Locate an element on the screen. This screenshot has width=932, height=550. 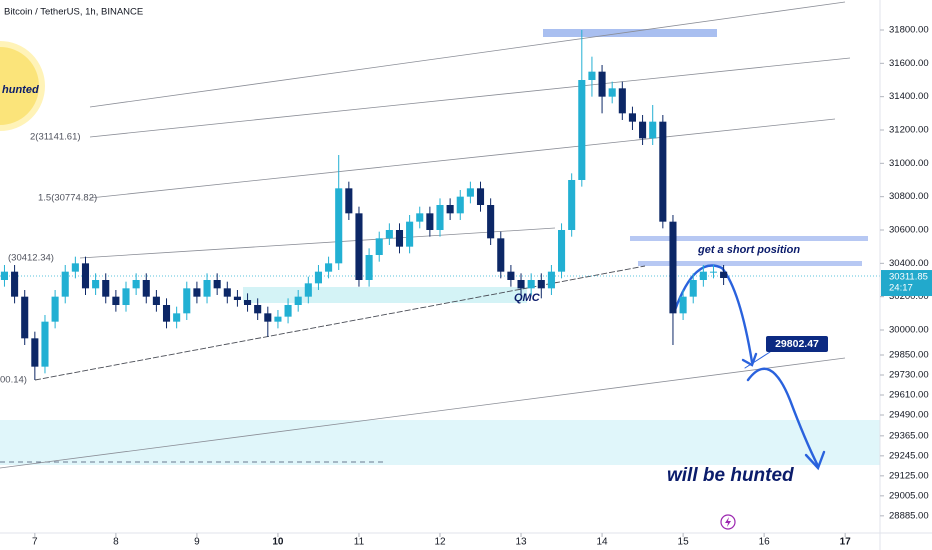
x-tick-label: 11 is located at coordinates (359, 542).